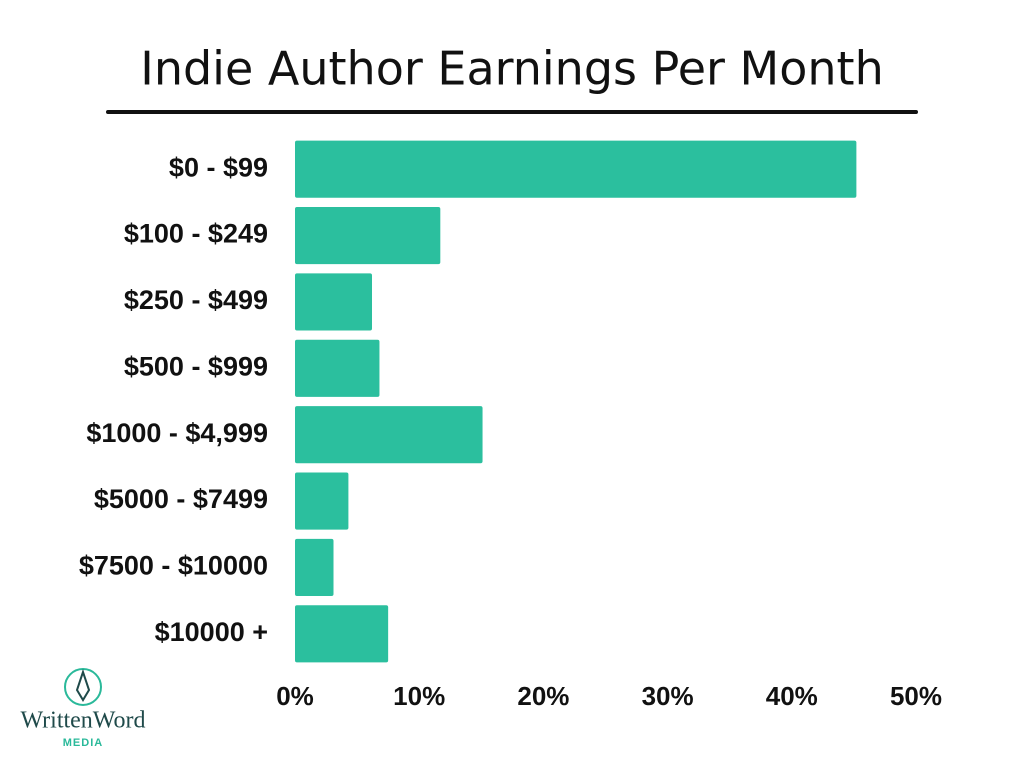  Describe the element at coordinates (181, 499) in the screenshot. I see `y-tick-label: $5000 - $7499` at that location.